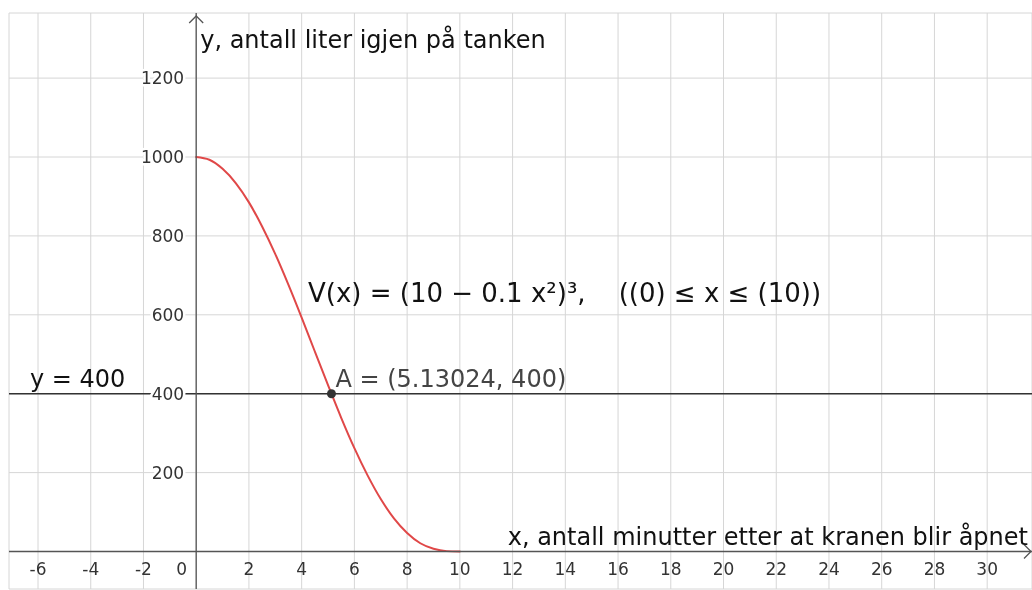 The height and width of the screenshot is (590, 1032). Describe the element at coordinates (987, 569) in the screenshot. I see `x-tick-label: 30` at that location.